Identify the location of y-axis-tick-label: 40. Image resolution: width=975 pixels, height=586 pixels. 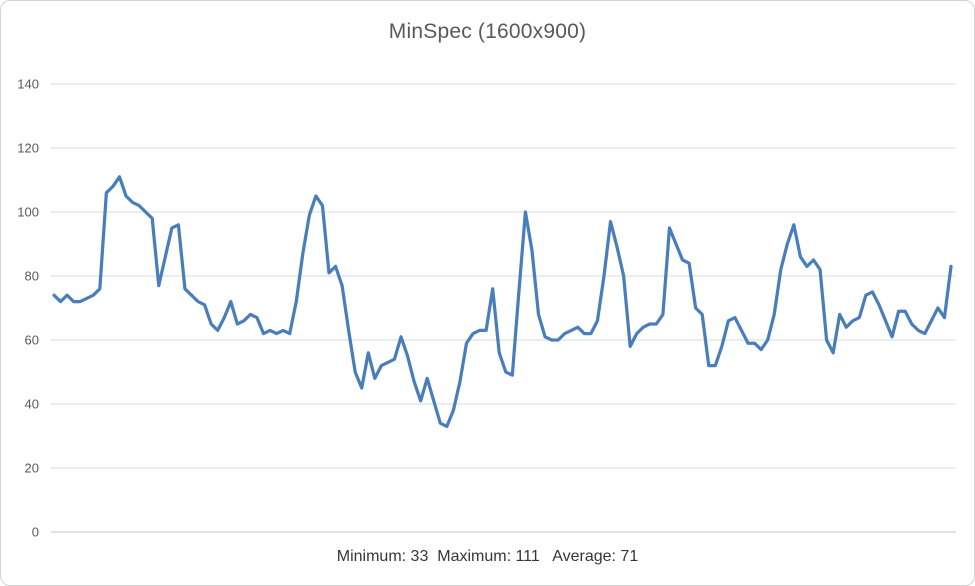
(32, 404).